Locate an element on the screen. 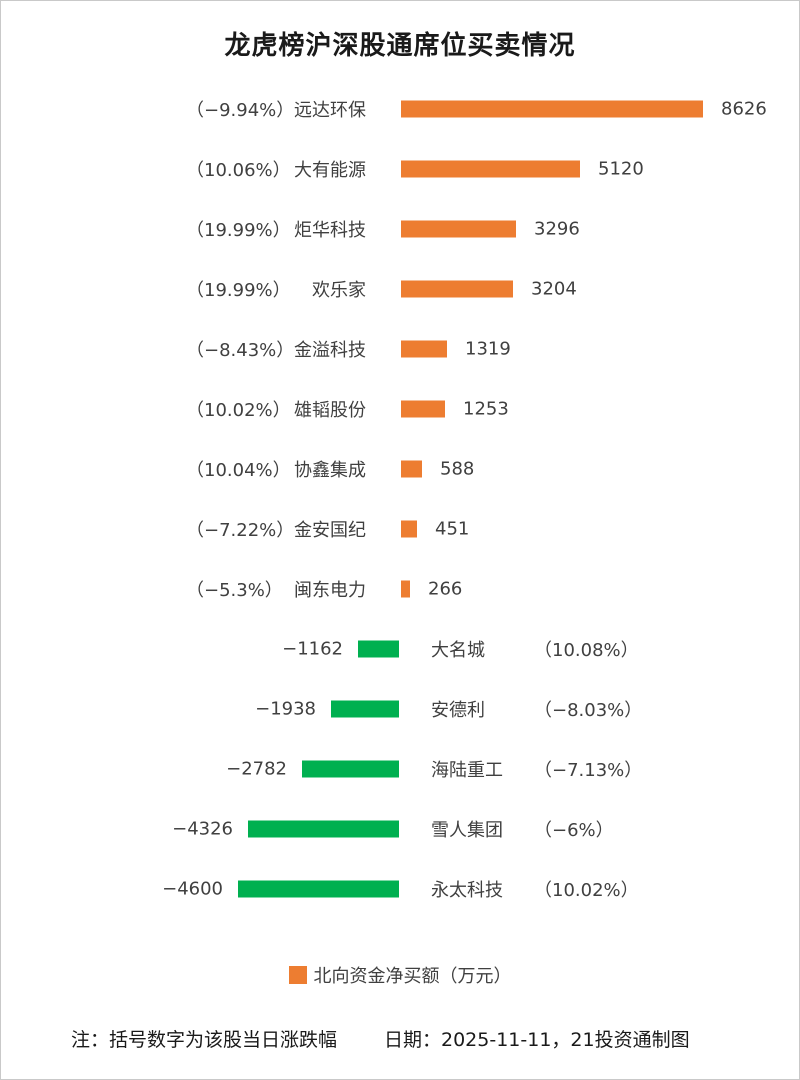 This screenshot has width=800, height=1080. chart-row: （−9.94%） 远达环保 8626 is located at coordinates (400, 109).